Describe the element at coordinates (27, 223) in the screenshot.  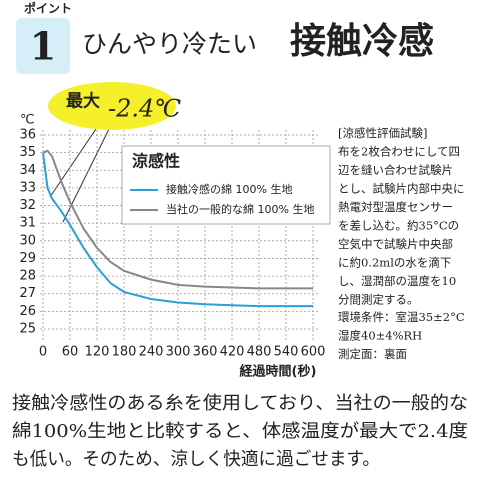
I see `y-tick-label: 31` at that location.